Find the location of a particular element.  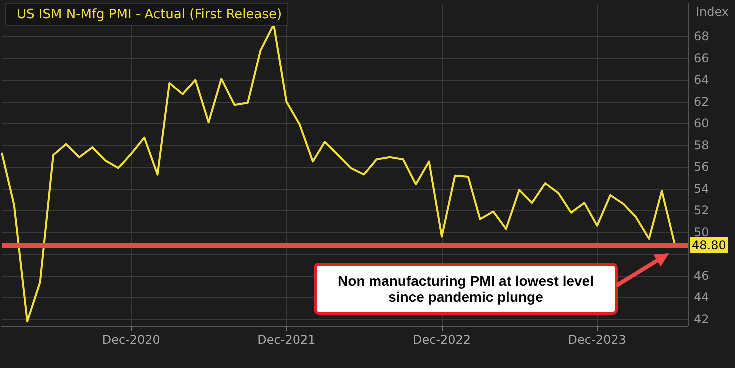

x-tick-label: Dec-2023 is located at coordinates (597, 340).